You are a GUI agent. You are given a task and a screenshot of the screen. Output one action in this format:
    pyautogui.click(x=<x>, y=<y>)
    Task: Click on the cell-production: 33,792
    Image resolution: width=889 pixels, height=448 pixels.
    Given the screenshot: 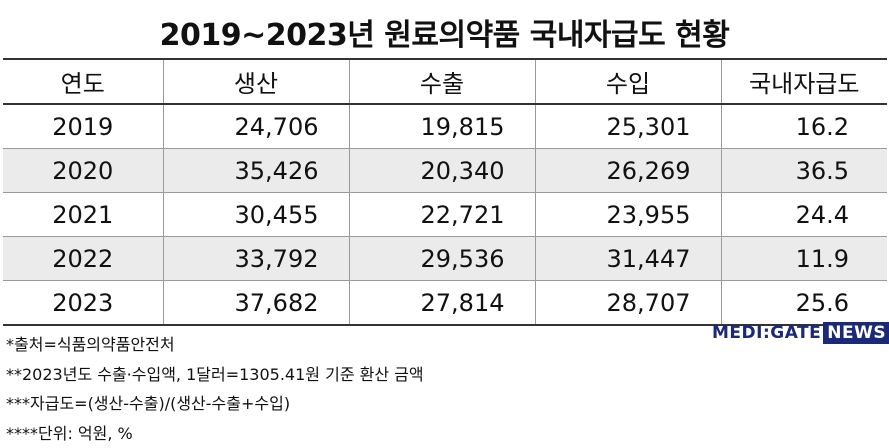 What is the action you would take?
    pyautogui.click(x=256, y=258)
    